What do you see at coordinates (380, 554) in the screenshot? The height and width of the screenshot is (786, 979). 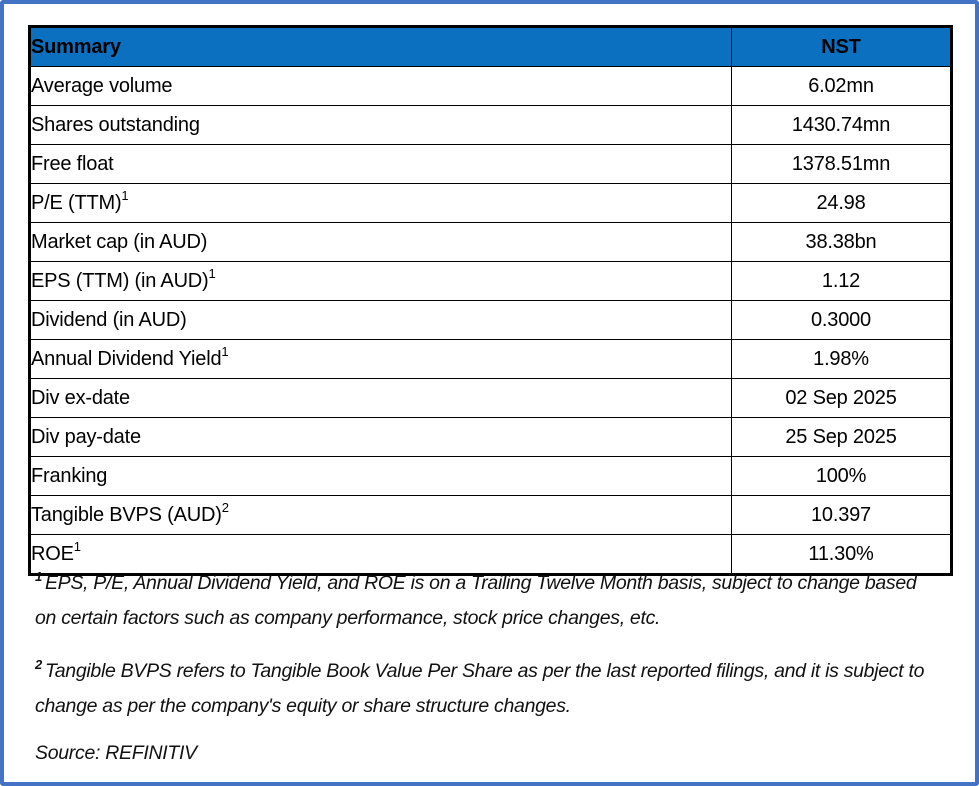 I see `row-label: ROE1` at bounding box center [380, 554].